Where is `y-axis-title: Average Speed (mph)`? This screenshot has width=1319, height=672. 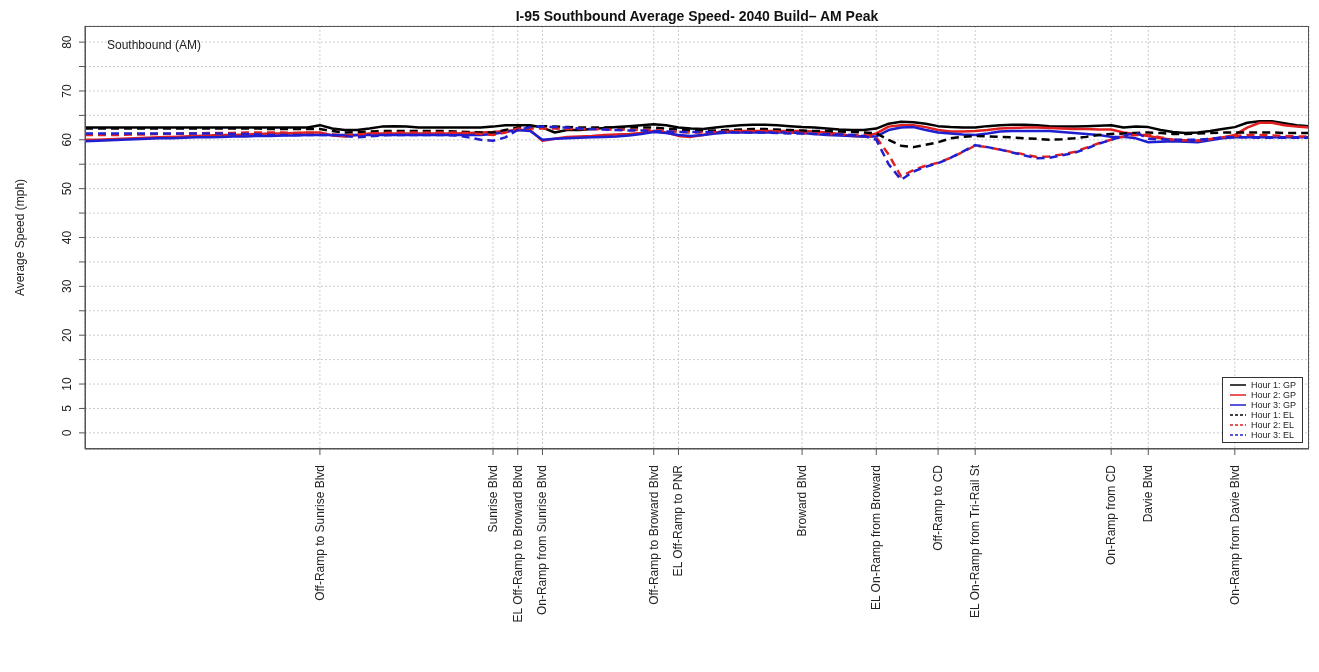 y-axis-title: Average Speed (mph) is located at coordinates (20, 237).